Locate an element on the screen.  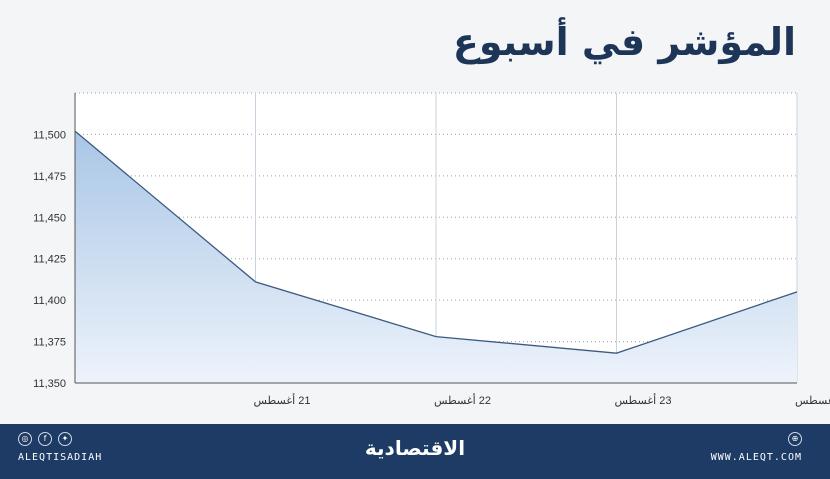
y-tick-label: 11,375 is located at coordinates (49, 343).